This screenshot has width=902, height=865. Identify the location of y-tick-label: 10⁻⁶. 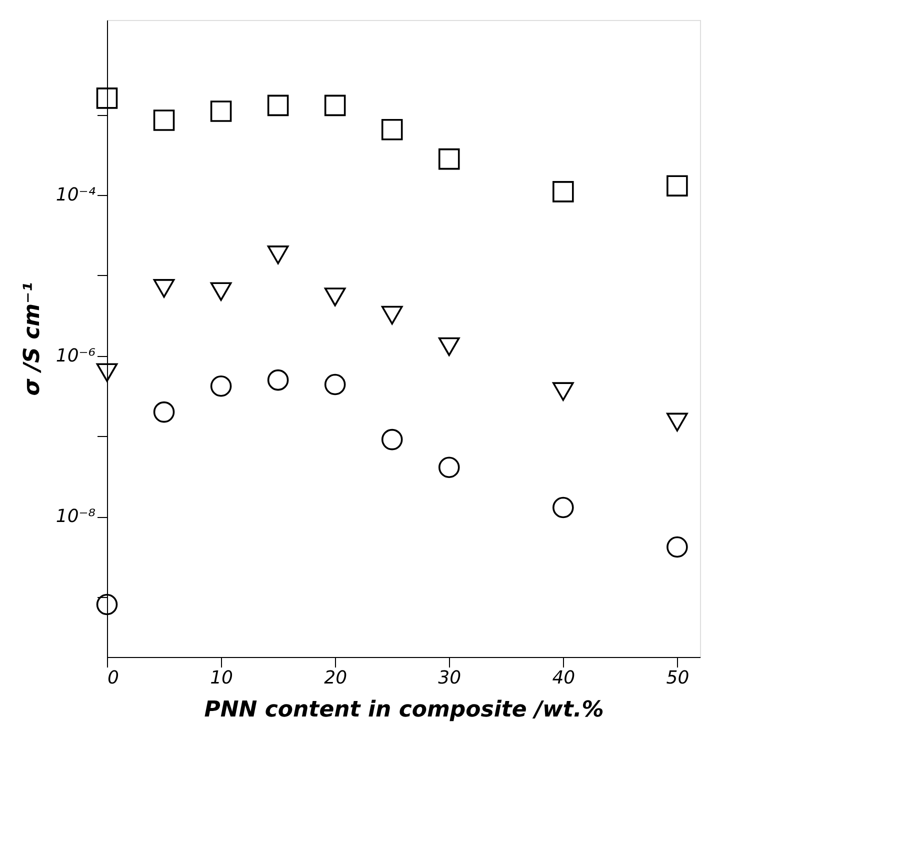
(76, 355).